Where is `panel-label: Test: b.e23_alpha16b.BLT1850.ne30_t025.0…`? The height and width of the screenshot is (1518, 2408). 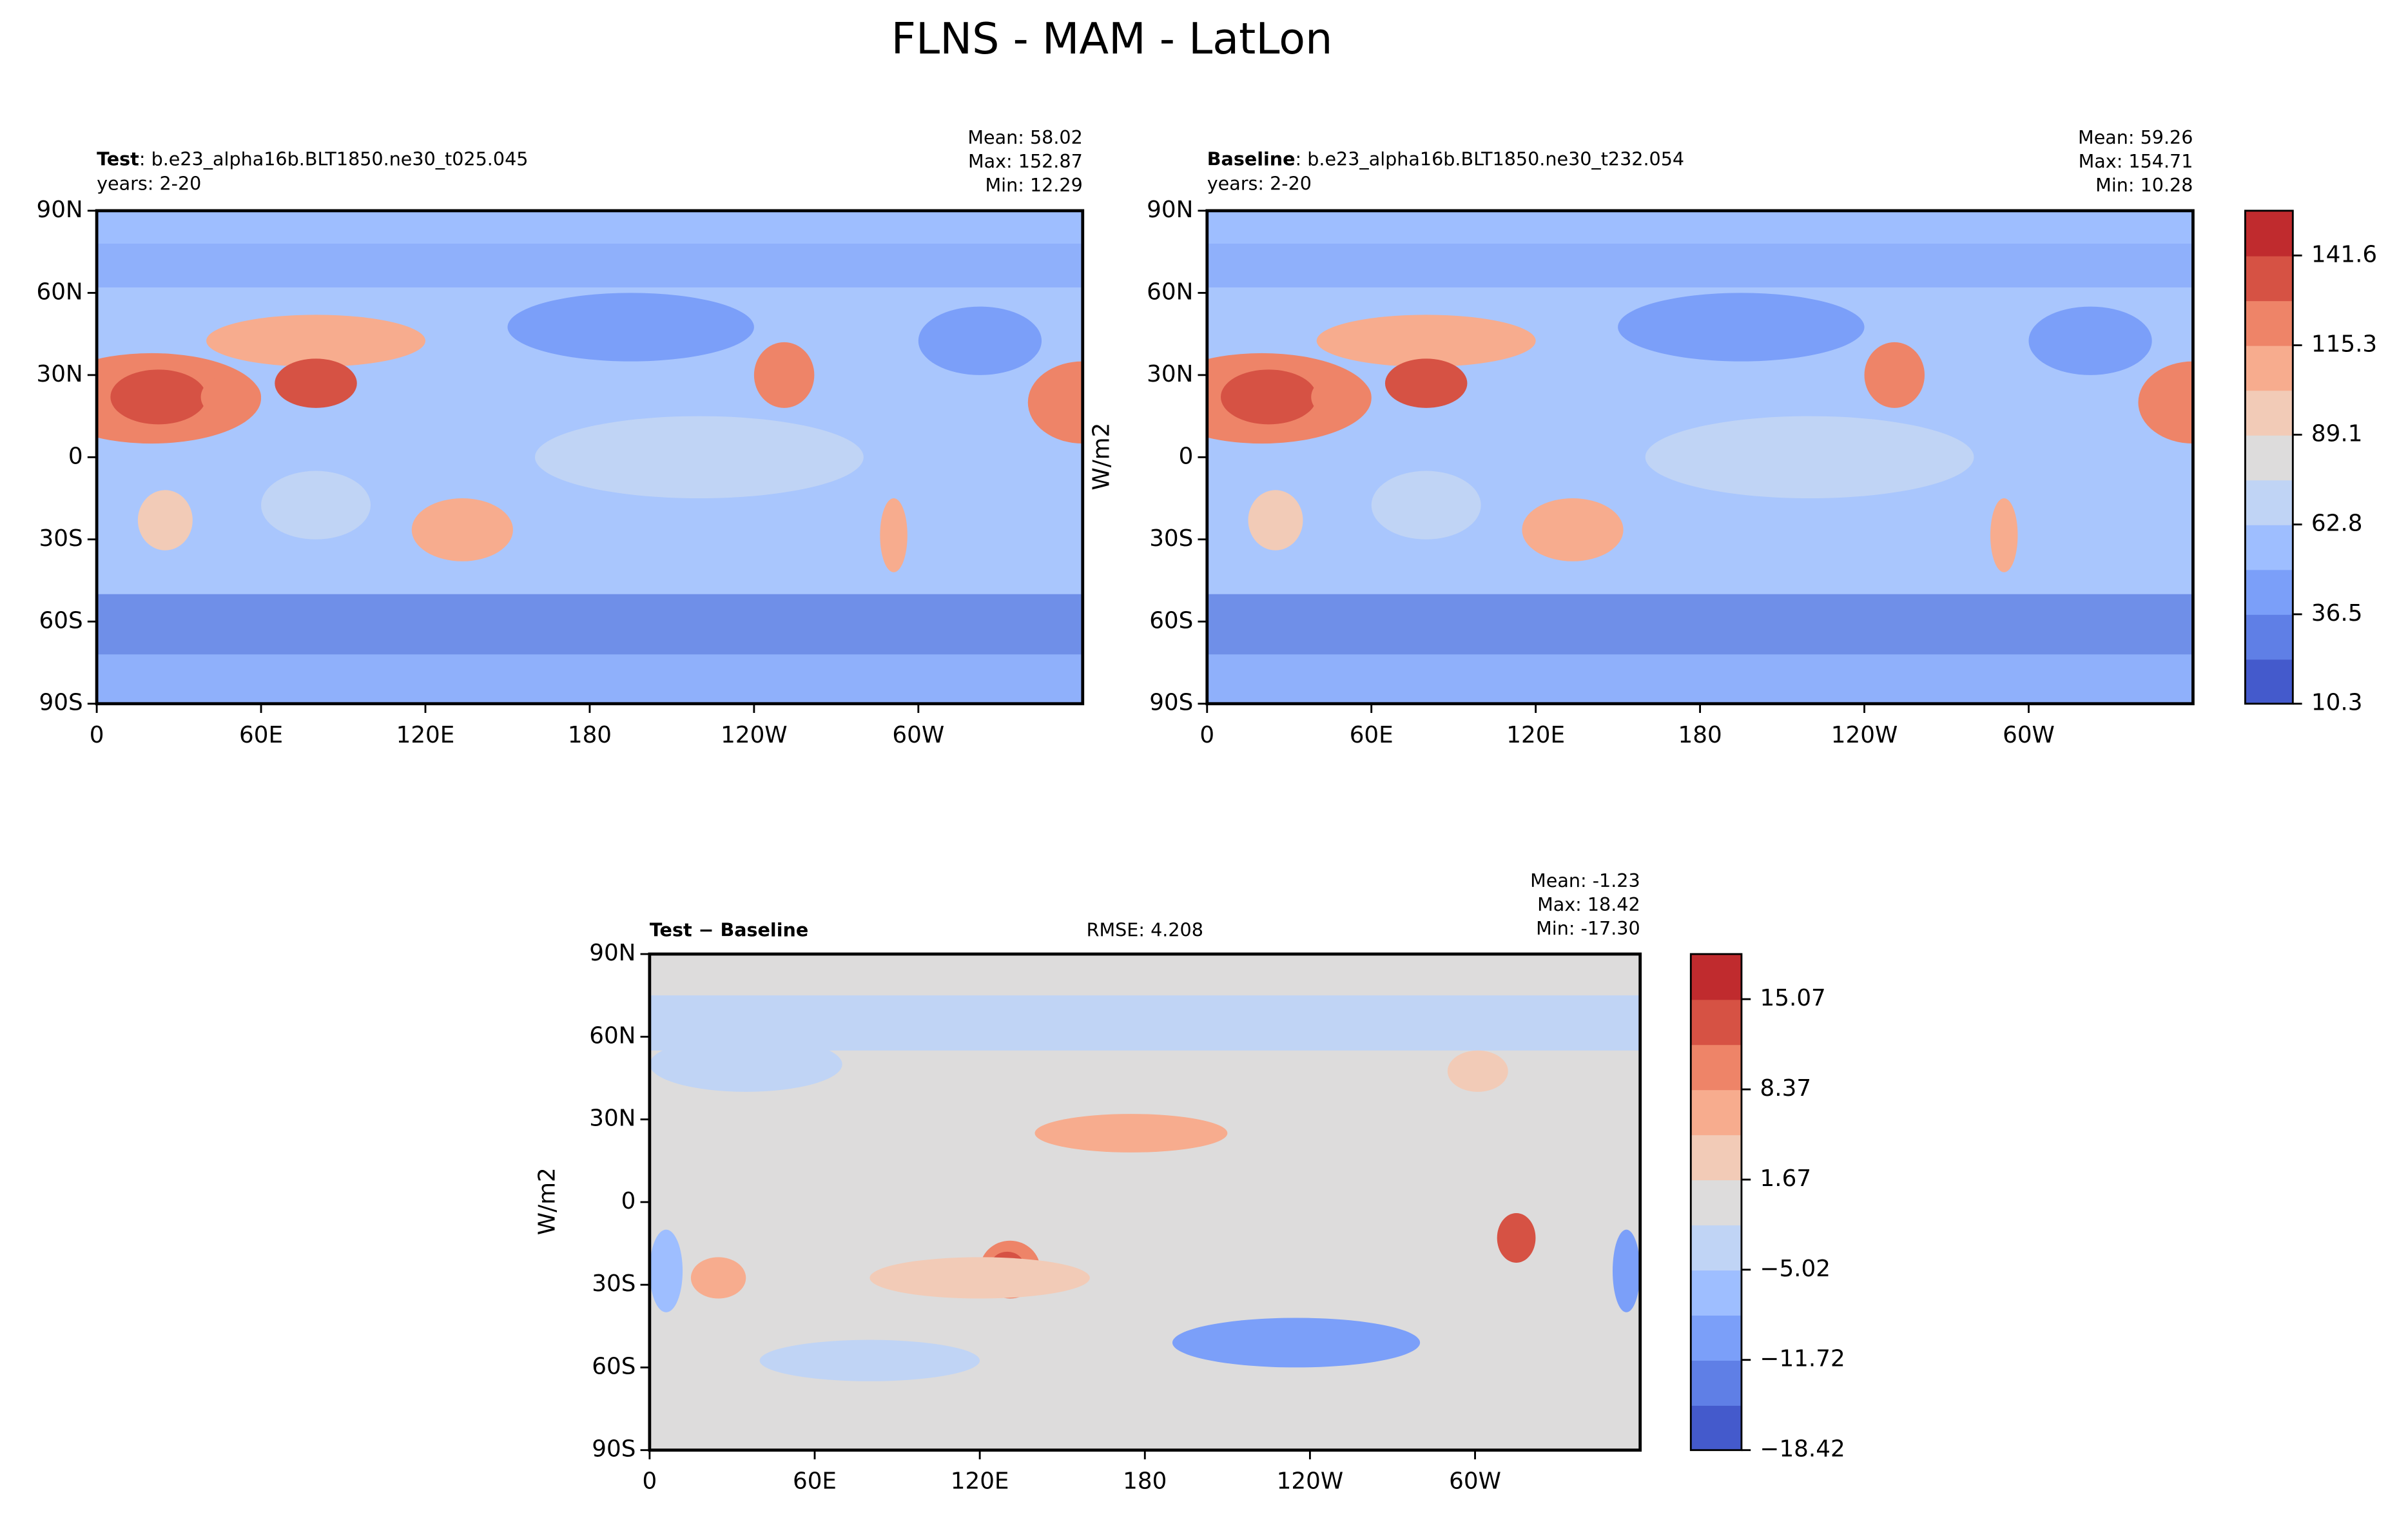
panel-label: Test: b.e23_alpha16b.BLT1850.ne30_t025.0… is located at coordinates (312, 159).